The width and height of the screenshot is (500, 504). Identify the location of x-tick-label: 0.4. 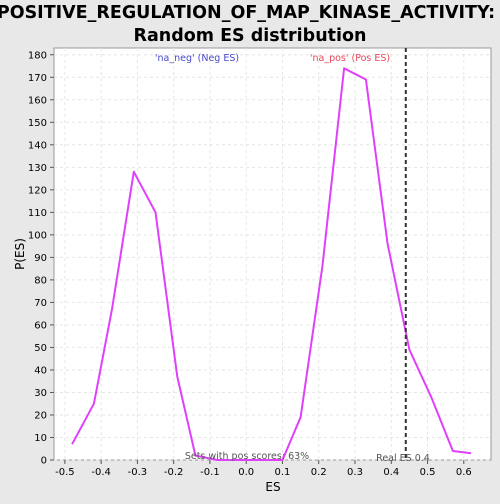
(391, 472).